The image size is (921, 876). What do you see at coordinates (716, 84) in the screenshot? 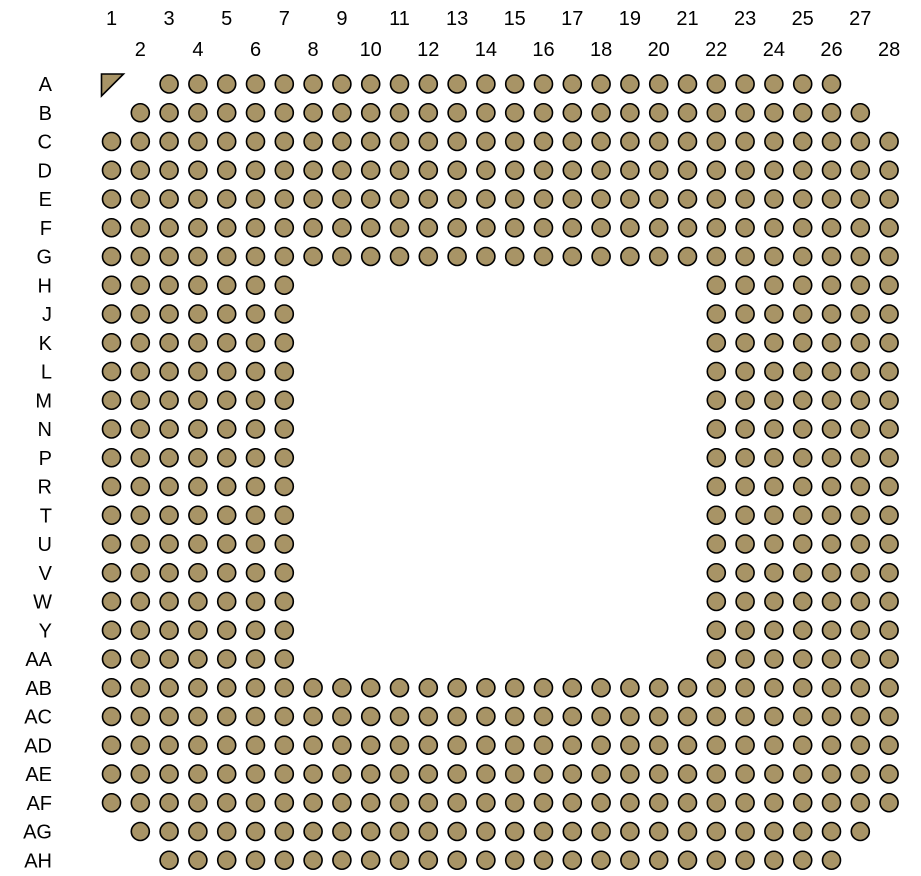
I see `pin-A22` at bounding box center [716, 84].